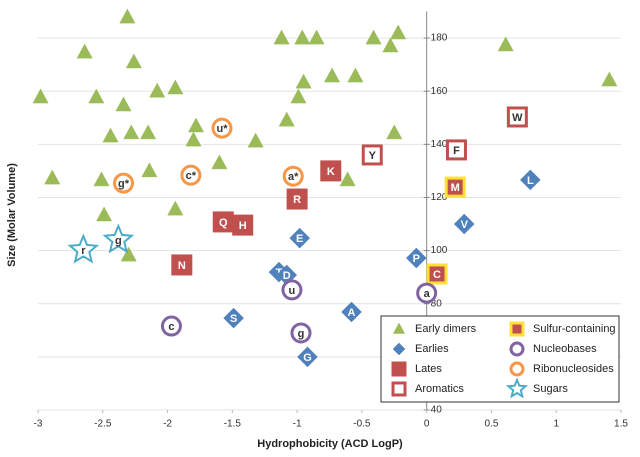  What do you see at coordinates (297, 200) in the screenshot?
I see `point-label: R` at bounding box center [297, 200].